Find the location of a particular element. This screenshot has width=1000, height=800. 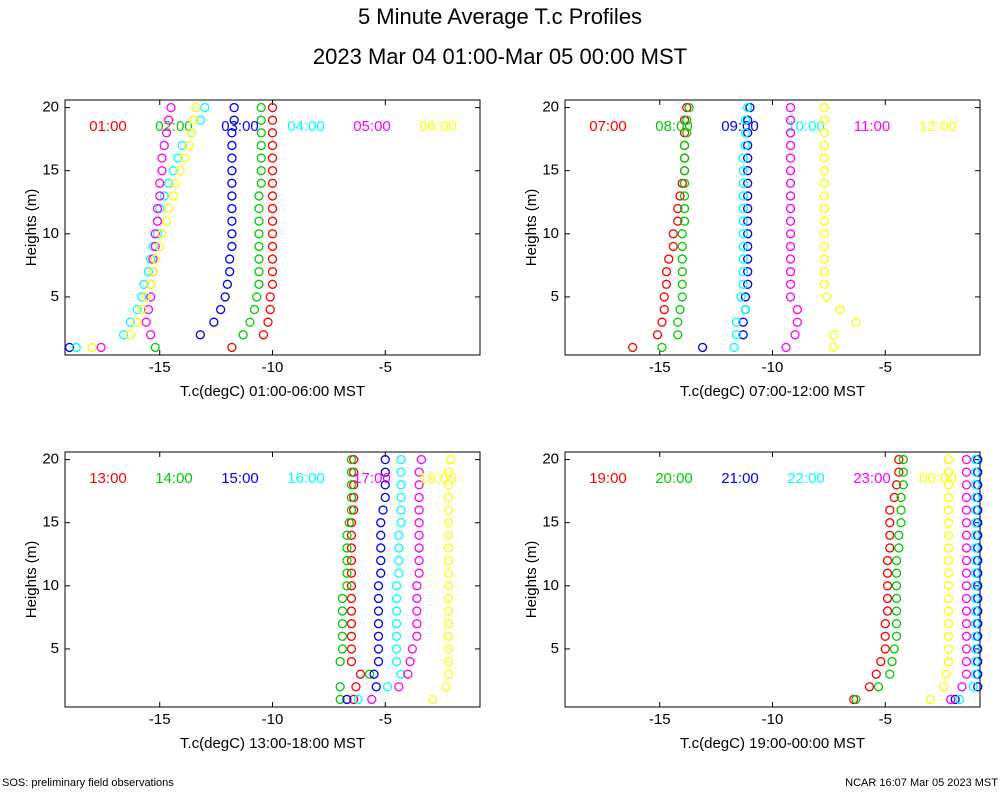

legend-label: 12:00 is located at coordinates (938, 126).